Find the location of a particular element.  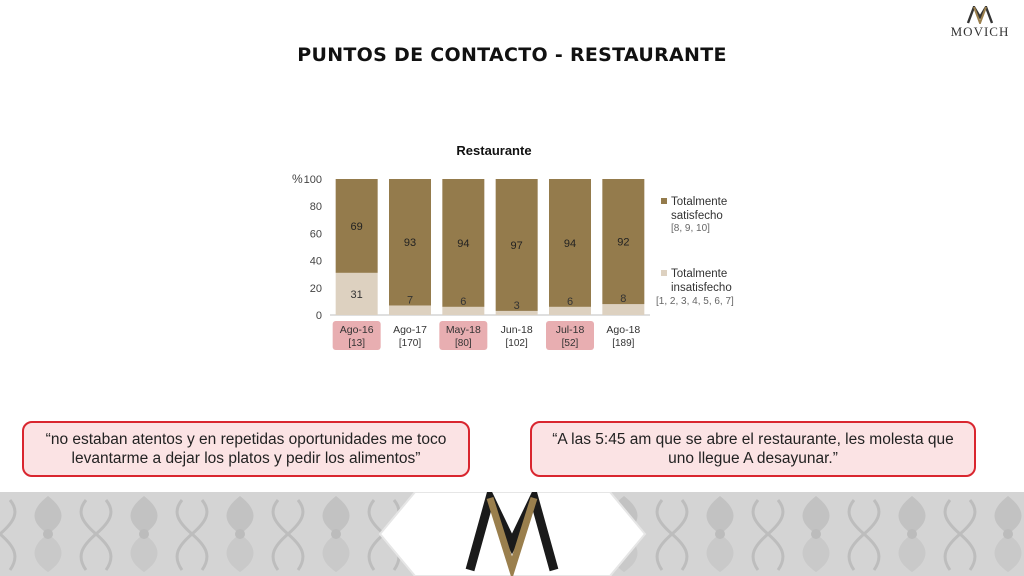

x-tick-sublabel: [80] is located at coordinates (463, 343).